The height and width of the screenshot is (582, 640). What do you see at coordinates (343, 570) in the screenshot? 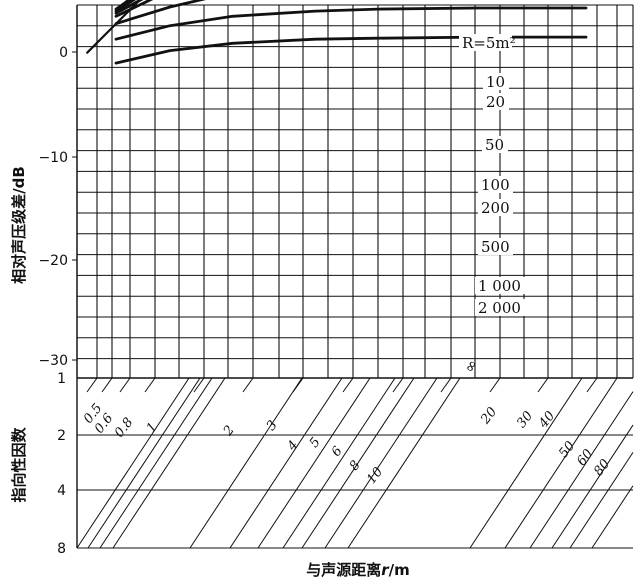
I see `x-axis-label-text: 与声源距离` at bounding box center [343, 570].